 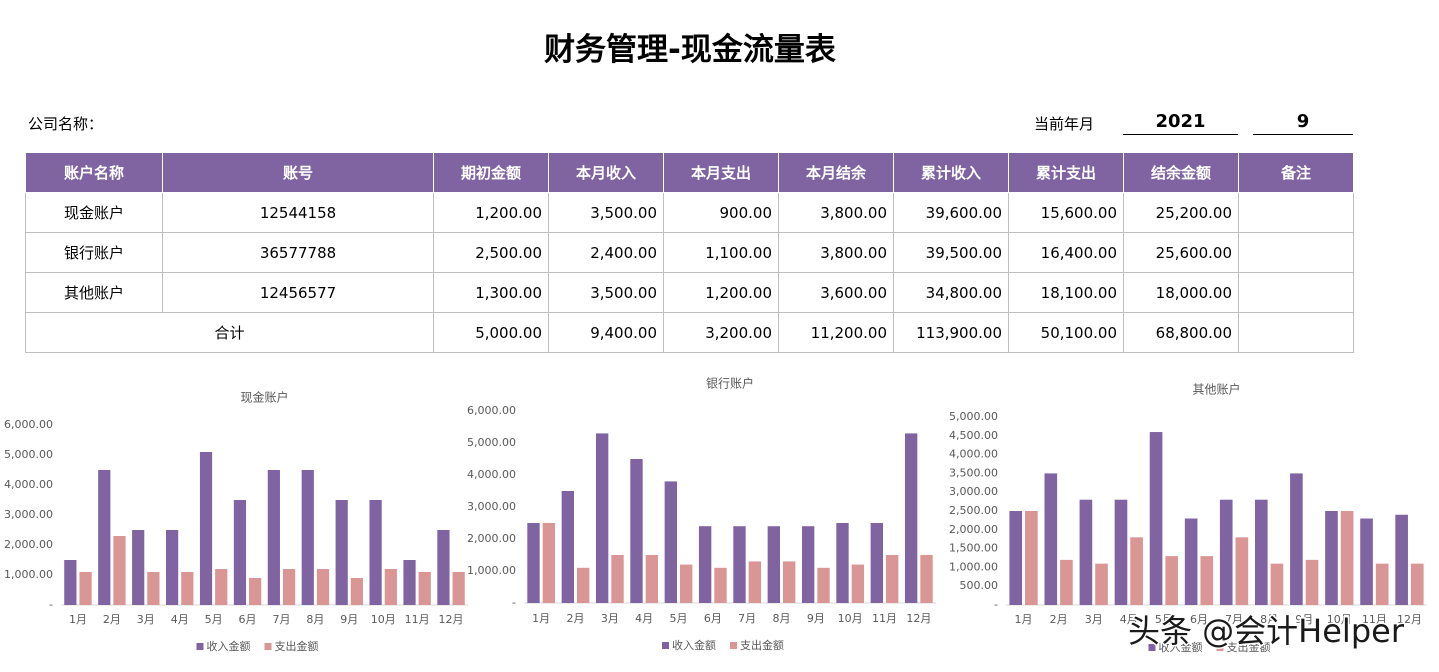 What do you see at coordinates (1304, 619) in the screenshot?
I see `x-tick-label: 9月` at bounding box center [1304, 619].